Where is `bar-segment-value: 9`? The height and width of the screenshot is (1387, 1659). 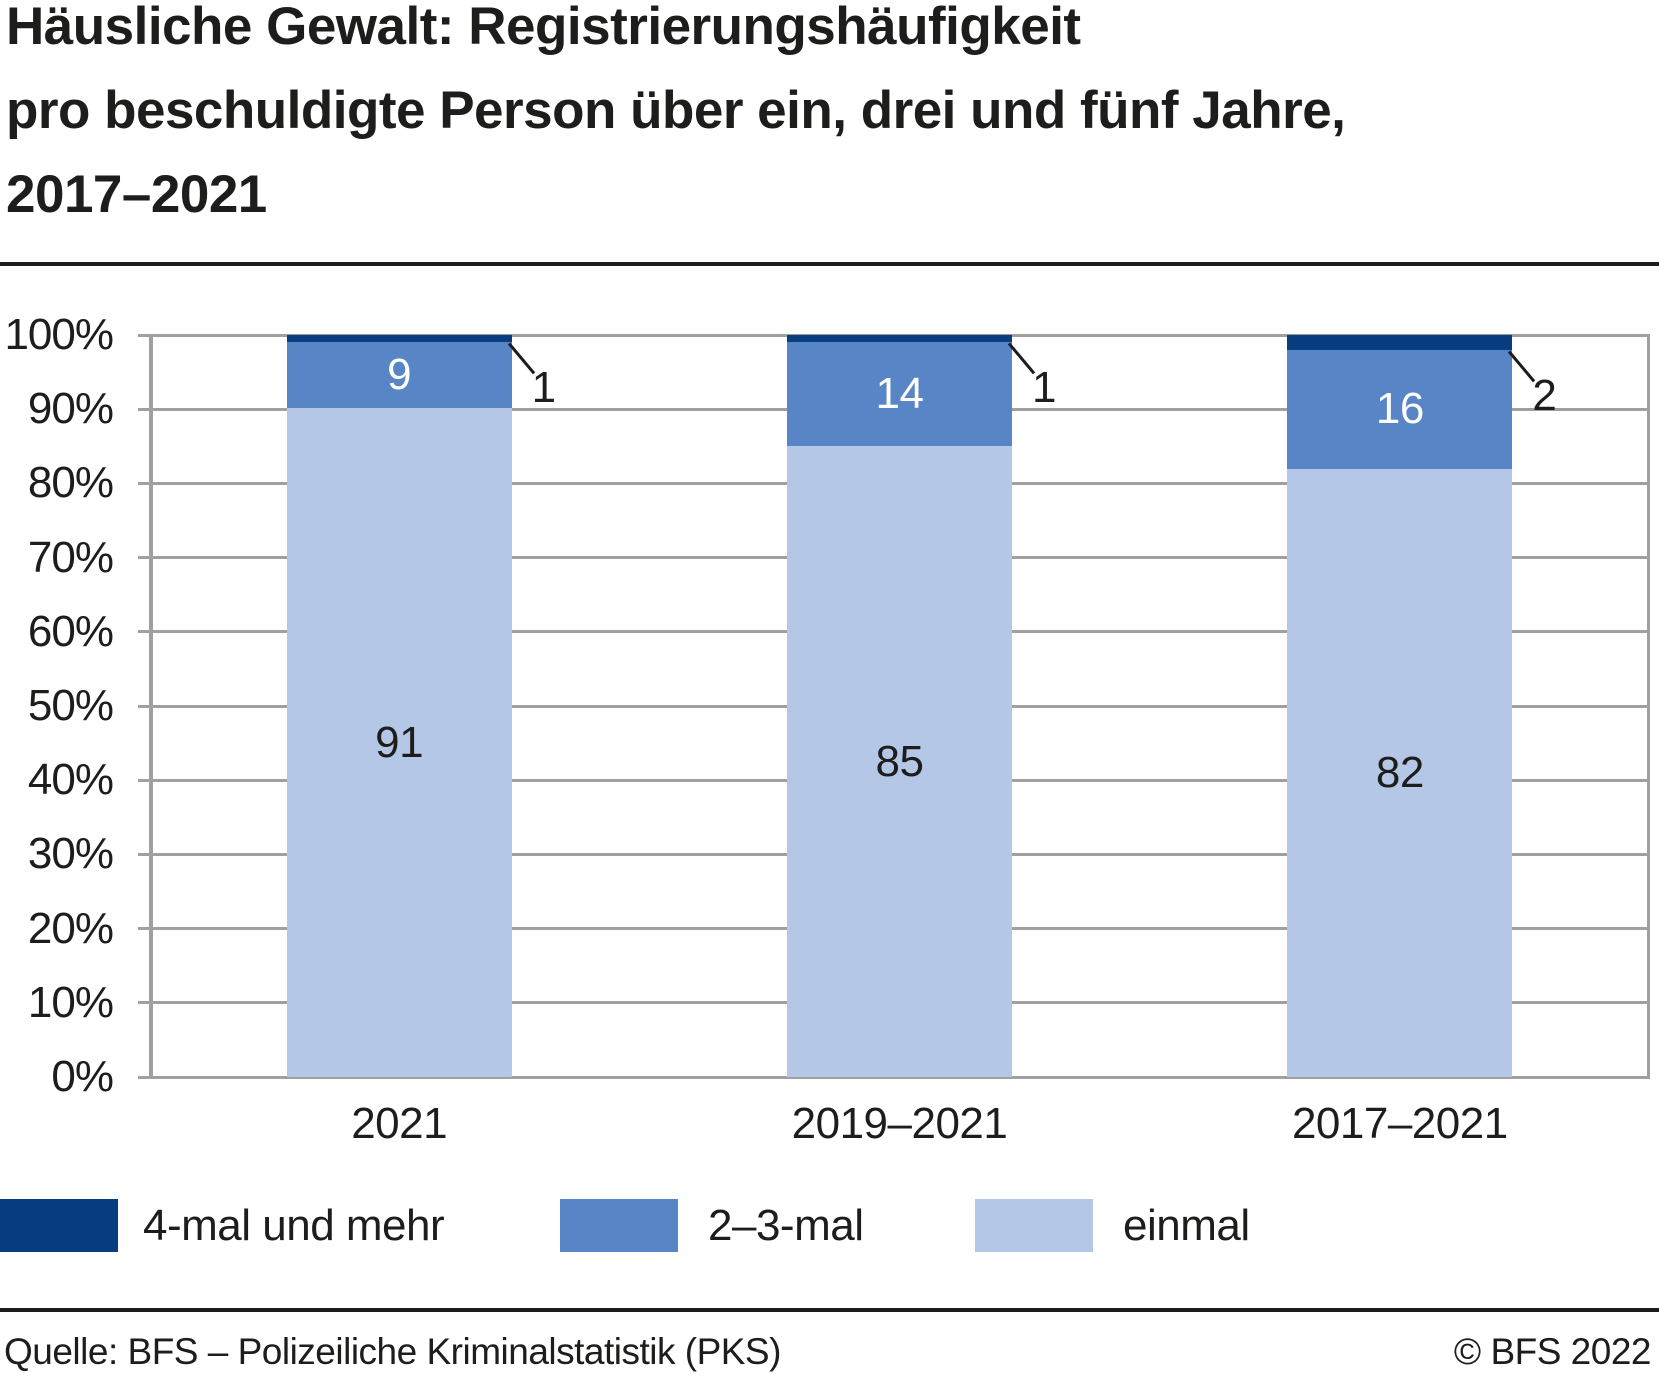
bar-segment-value: 9 is located at coordinates (399, 375).